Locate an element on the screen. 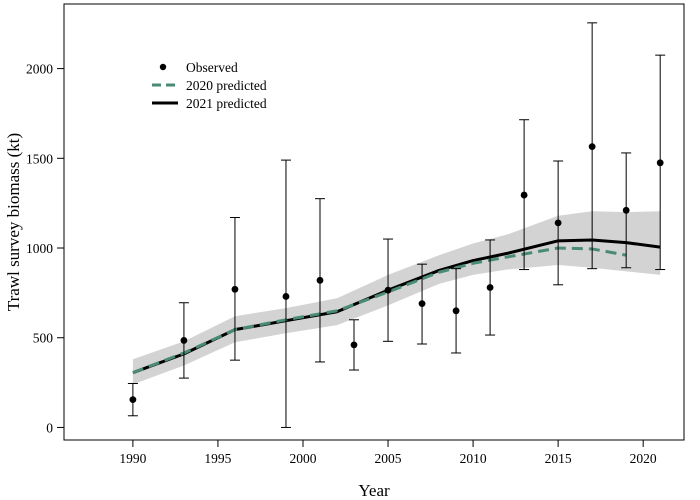  observed-point-2009 is located at coordinates (456, 311).